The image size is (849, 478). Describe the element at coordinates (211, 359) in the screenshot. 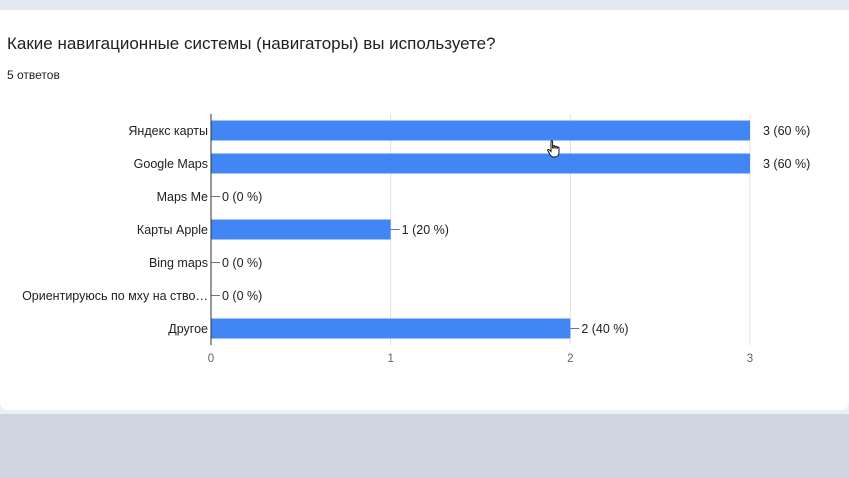

I see `x-tick-label: 0` at that location.